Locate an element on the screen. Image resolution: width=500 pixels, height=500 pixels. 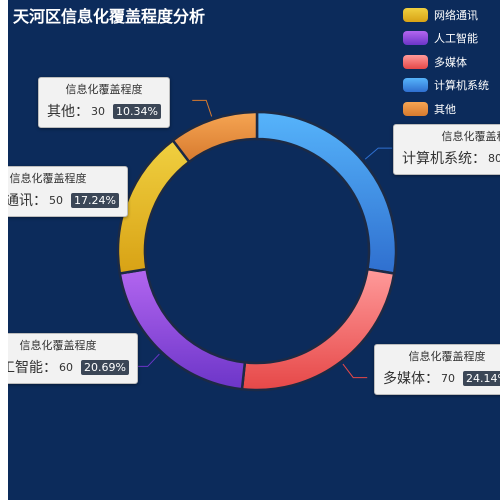
slice-label-5: 信息化覆盖程度其他： 30 10.34% is located at coordinates (104, 102).